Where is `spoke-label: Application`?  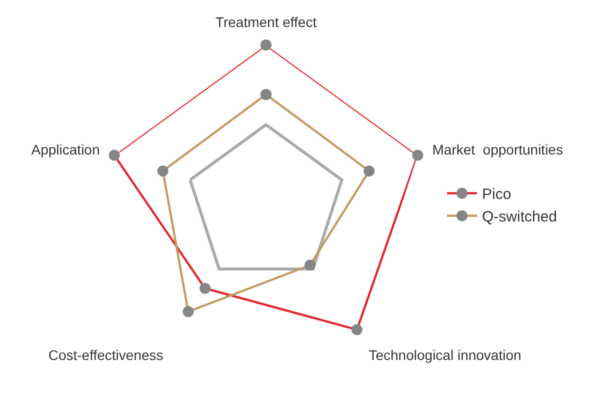 spoke-label: Application is located at coordinates (65, 149).